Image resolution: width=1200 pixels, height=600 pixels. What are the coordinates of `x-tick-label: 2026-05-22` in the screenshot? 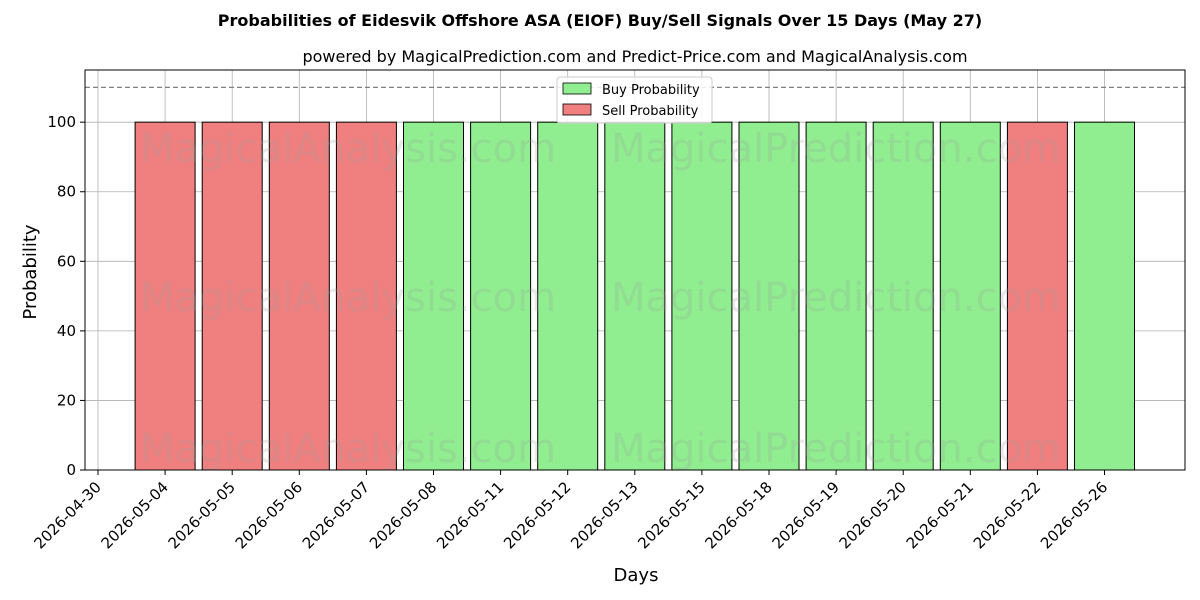 It's located at (1007, 515).